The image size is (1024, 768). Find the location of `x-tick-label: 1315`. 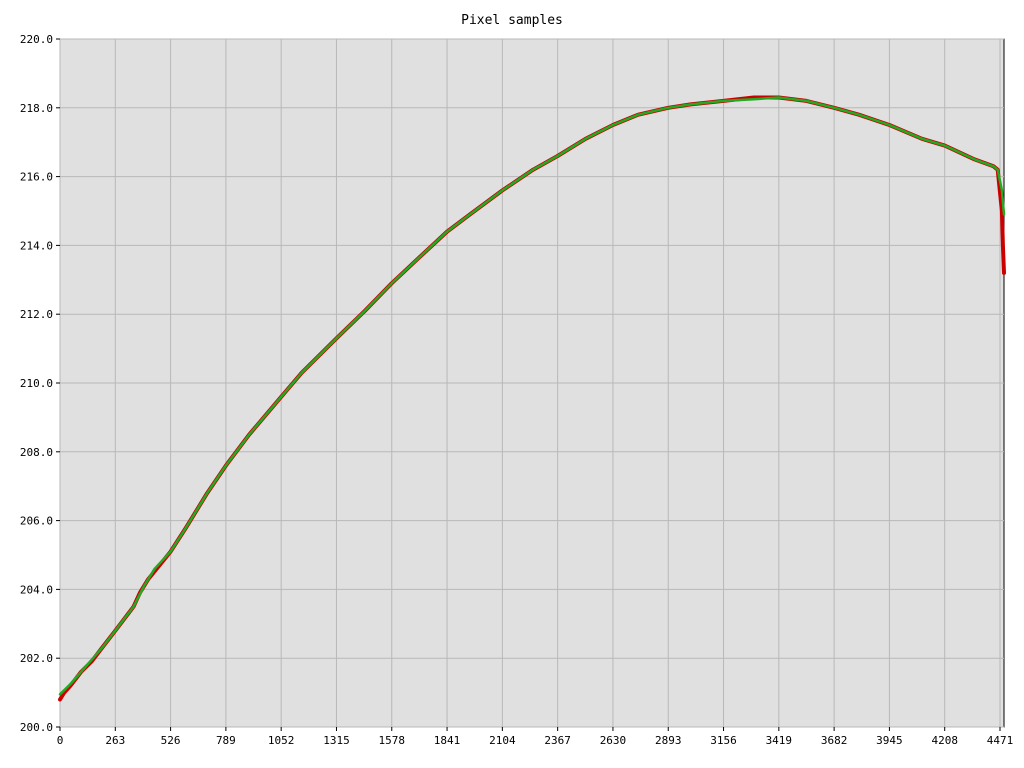

x-tick-label: 1315 is located at coordinates (336, 740).